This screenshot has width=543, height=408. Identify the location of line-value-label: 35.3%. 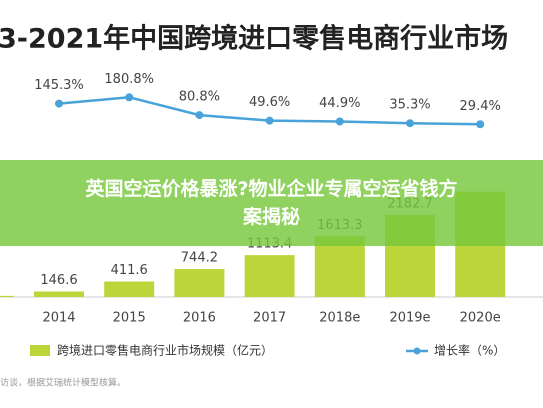
(409, 105).